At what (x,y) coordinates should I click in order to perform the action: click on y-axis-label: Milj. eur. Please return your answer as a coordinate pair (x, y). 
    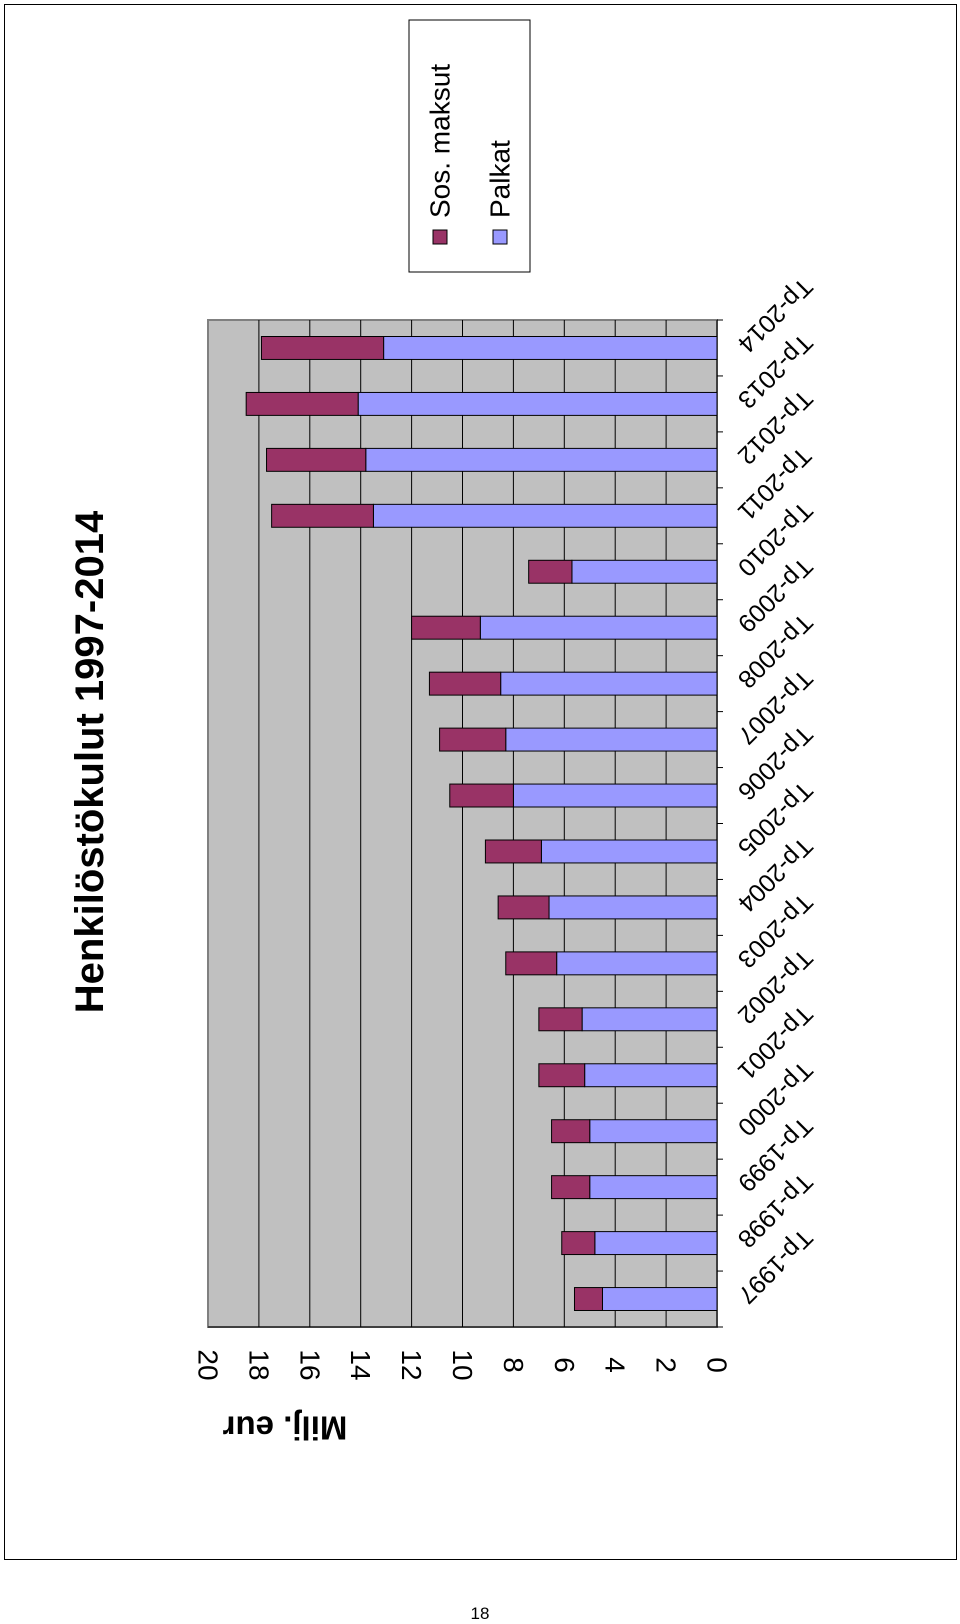
    Looking at the image, I should click on (285, 1428).